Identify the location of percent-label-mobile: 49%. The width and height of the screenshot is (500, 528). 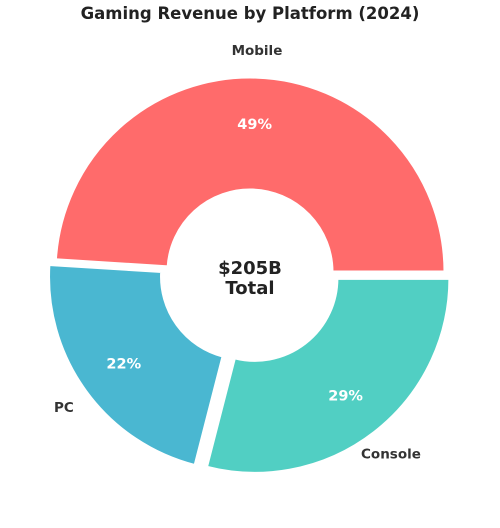
(254, 125).